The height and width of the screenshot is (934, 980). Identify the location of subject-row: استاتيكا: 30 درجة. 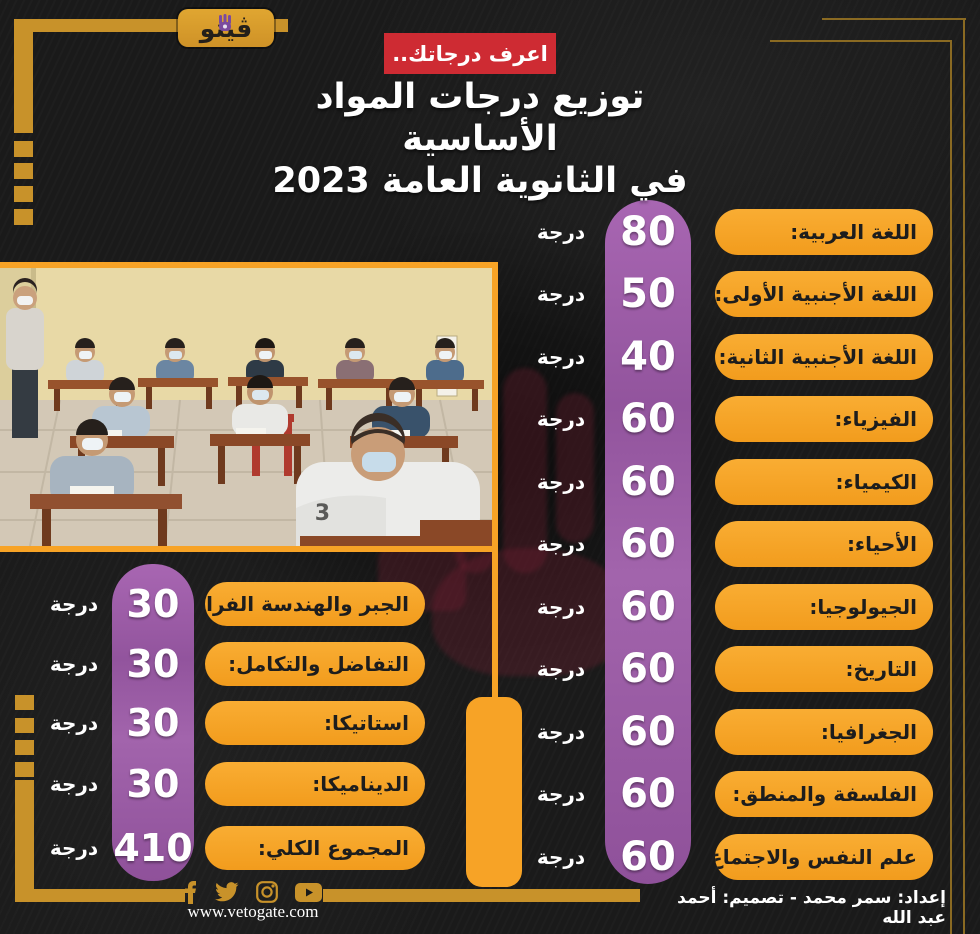
(490, 723).